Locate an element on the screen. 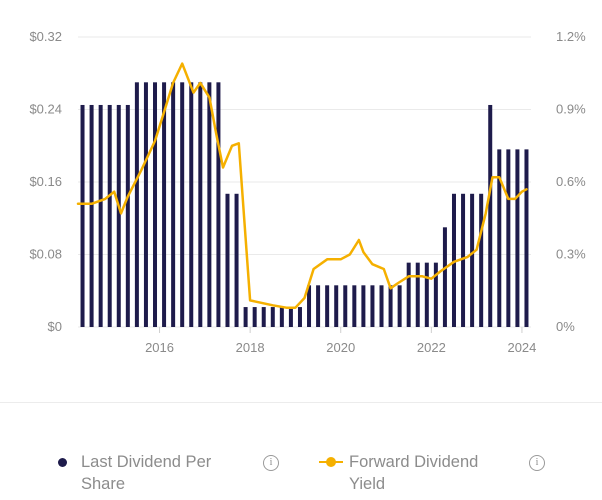  x-tick-label: 2022 is located at coordinates (431, 347).